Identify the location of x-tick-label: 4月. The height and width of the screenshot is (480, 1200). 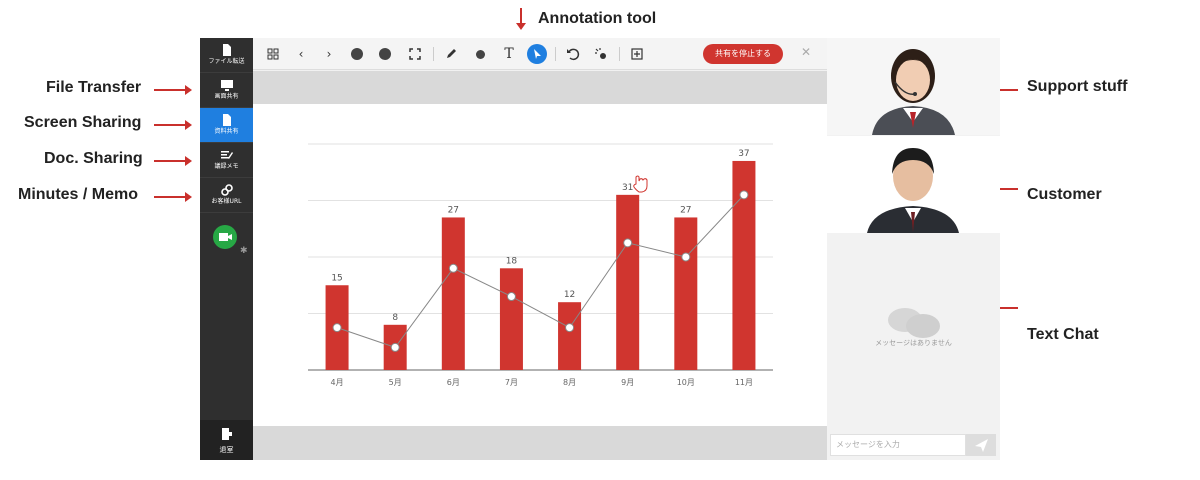
(337, 382).